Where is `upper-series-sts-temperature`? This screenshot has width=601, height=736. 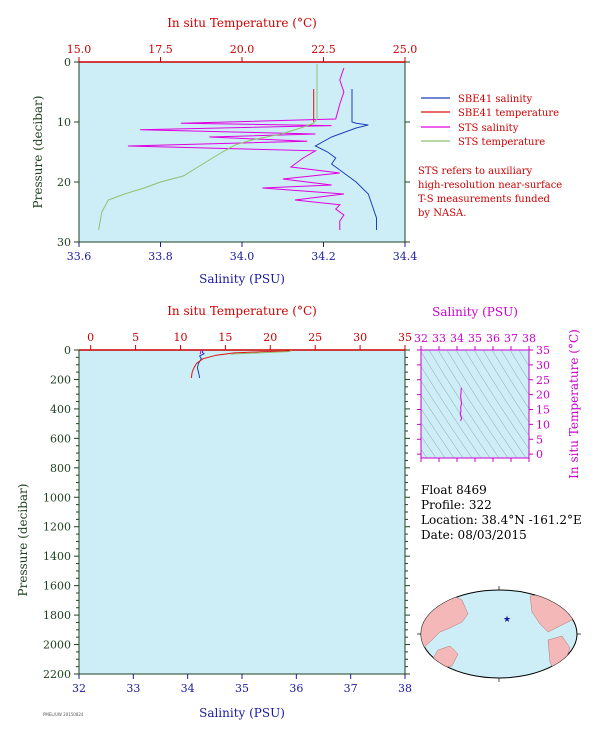
upper-series-sts-temperature is located at coordinates (208, 147).